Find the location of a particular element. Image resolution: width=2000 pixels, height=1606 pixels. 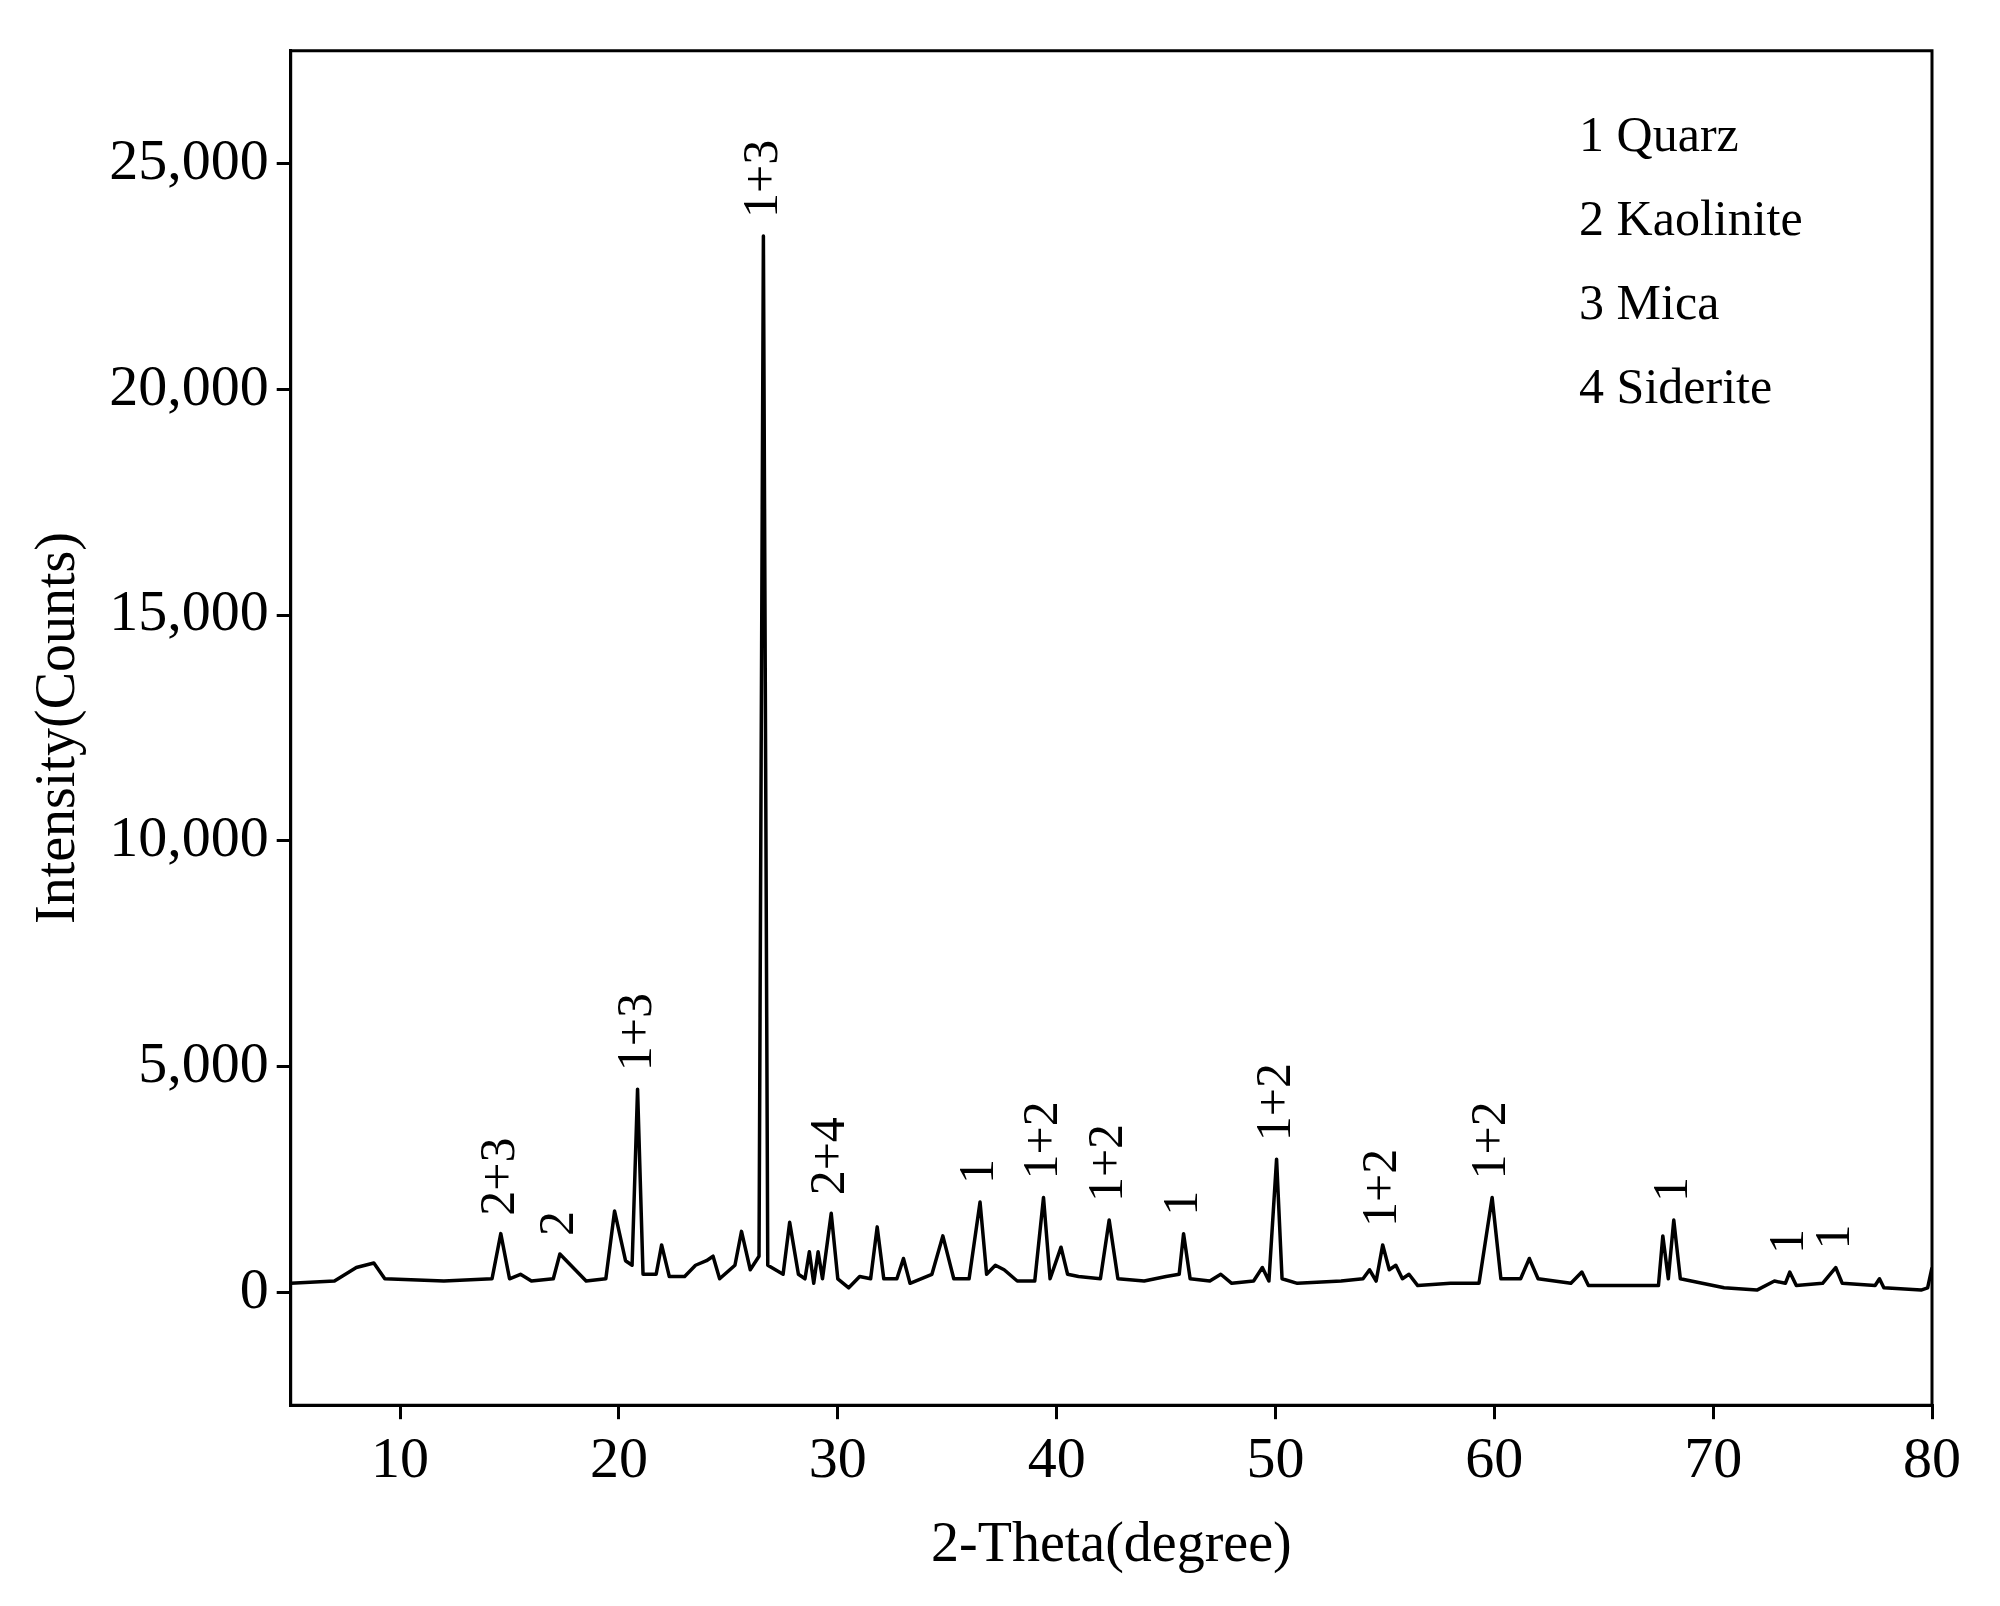

x-tick-label: 70 is located at coordinates (1713, 1458).